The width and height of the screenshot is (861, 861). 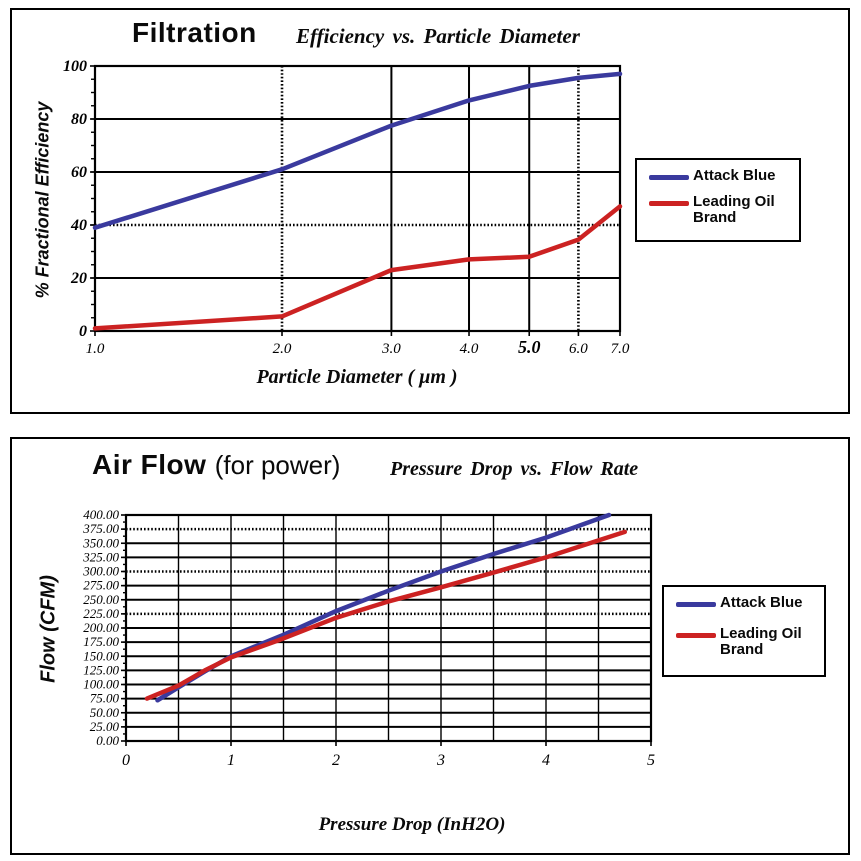 I want to click on x-tick-label: 2.0, so click(x=282, y=349).